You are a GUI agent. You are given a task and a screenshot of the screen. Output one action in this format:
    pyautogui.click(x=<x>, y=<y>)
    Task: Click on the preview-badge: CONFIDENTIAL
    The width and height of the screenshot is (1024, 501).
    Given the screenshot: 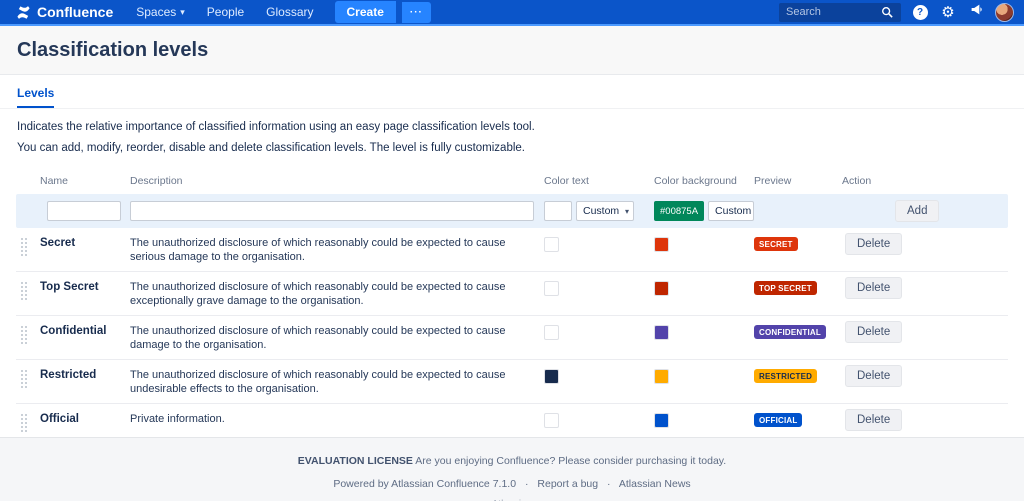 What is the action you would take?
    pyautogui.click(x=790, y=332)
    